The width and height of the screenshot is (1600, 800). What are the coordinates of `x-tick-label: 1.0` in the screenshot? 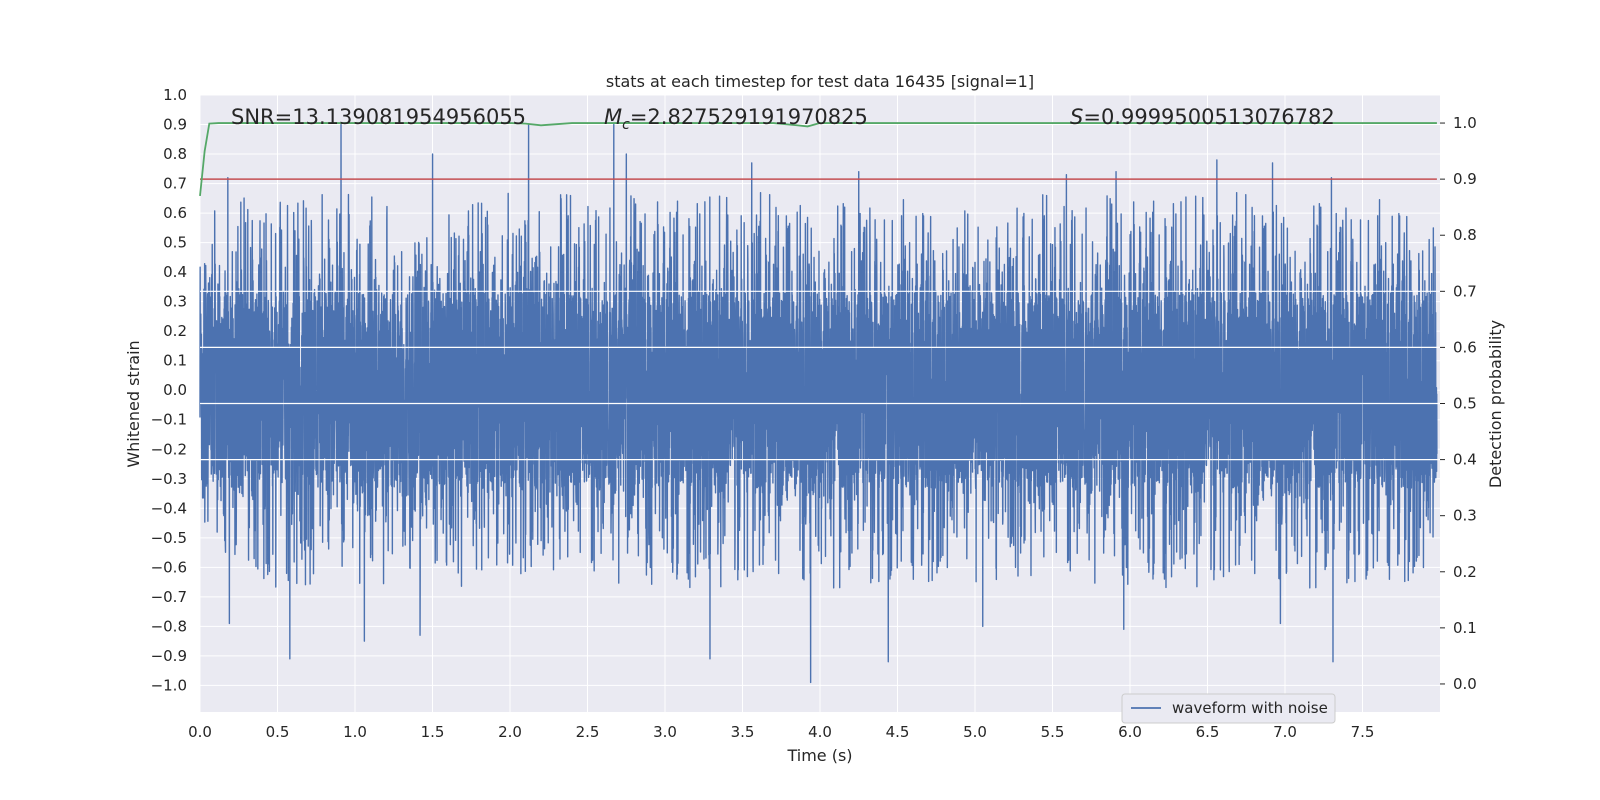 It's located at (355, 732).